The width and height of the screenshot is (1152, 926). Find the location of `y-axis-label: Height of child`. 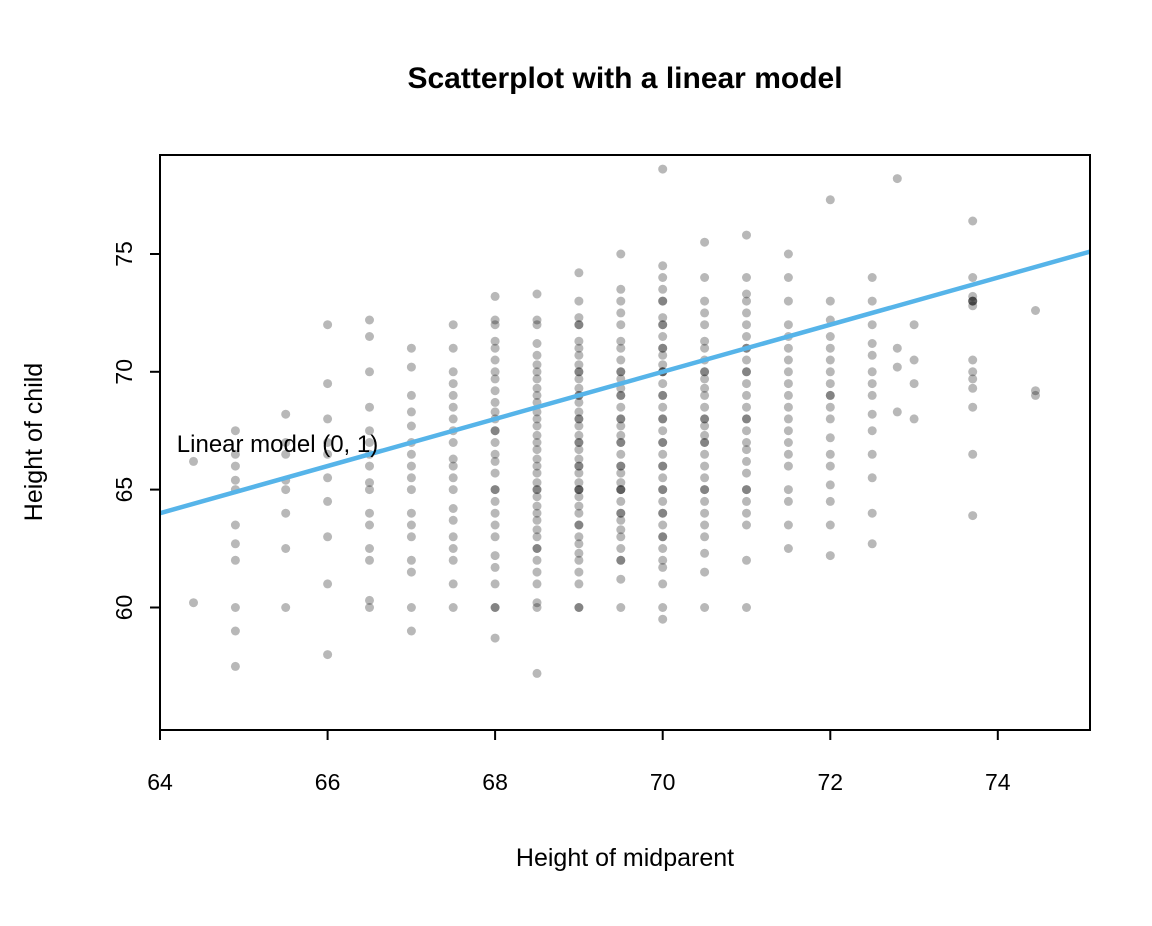

y-axis-label: Height of child is located at coordinates (34, 442).